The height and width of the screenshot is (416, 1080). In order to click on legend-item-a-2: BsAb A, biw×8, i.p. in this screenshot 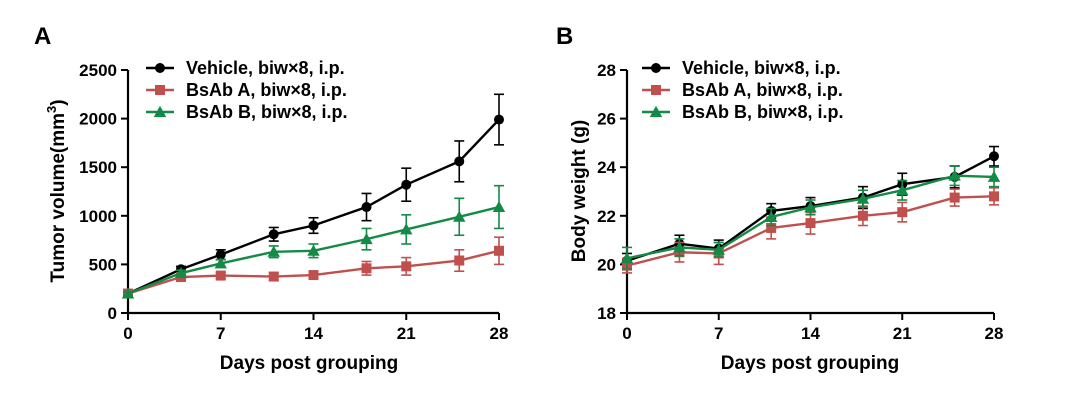, I will do `click(246, 90)`.